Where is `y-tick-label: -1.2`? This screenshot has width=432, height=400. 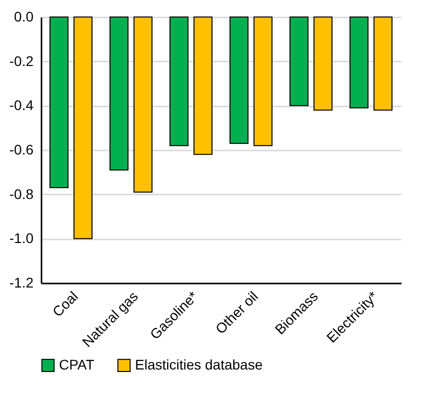 y-tick-label: -1.2 is located at coordinates (21, 282).